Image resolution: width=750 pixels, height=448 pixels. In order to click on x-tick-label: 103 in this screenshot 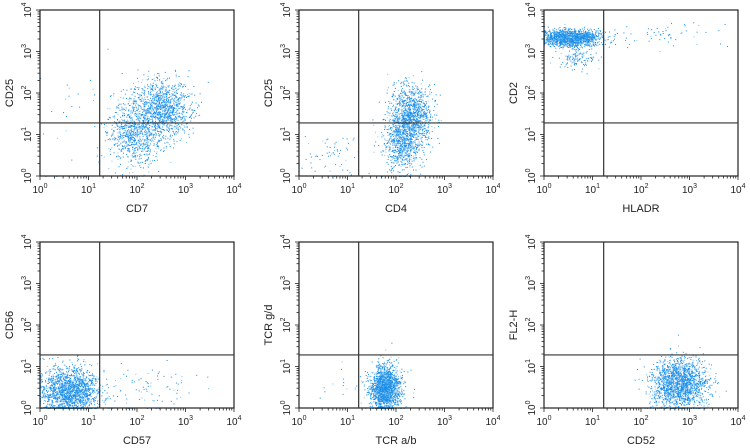, I will do `click(444, 189)`.